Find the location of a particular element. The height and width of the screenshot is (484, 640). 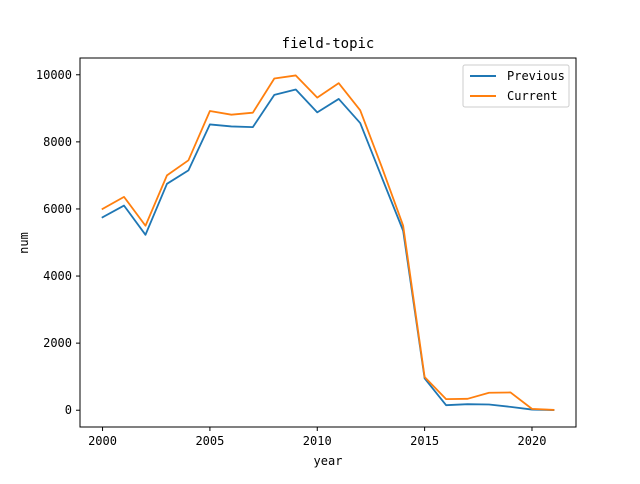

y-tick-label: 4000 is located at coordinates (57, 276).